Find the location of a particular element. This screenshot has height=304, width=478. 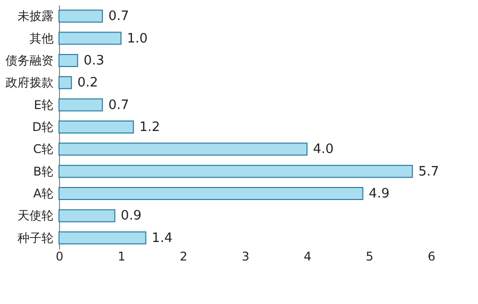

y-tick-label: 天使轮 is located at coordinates (36, 215).